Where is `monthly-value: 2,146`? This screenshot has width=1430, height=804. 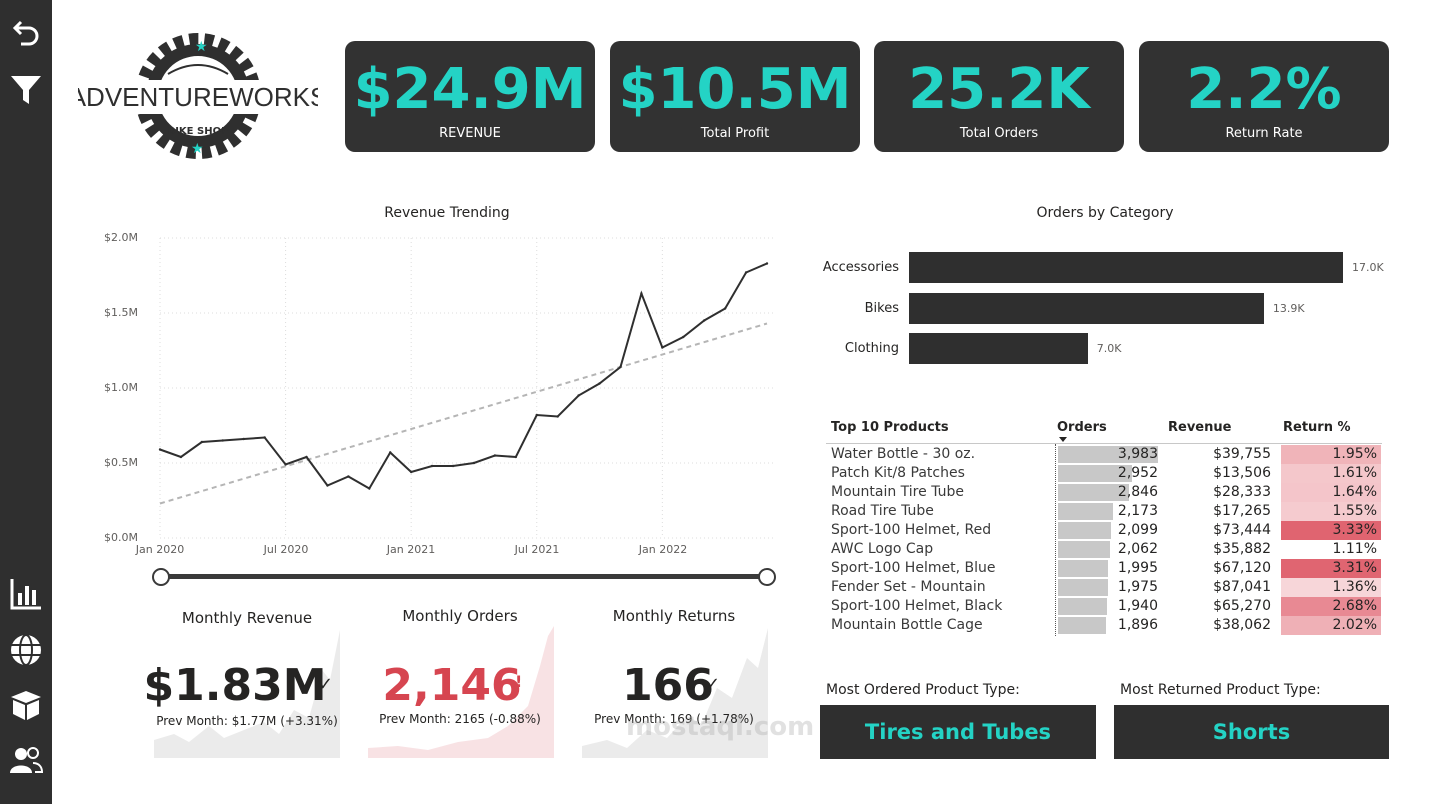
monthly-value: 2,146 is located at coordinates (452, 685).